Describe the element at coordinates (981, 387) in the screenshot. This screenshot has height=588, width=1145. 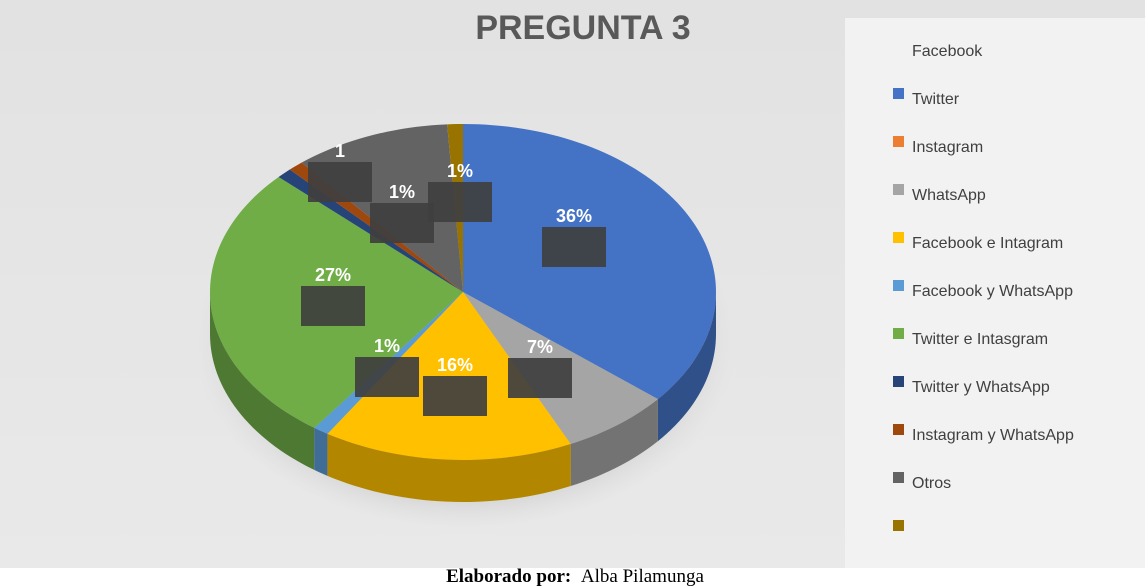
I see `legend-label: Twitter y WhatsApp` at that location.